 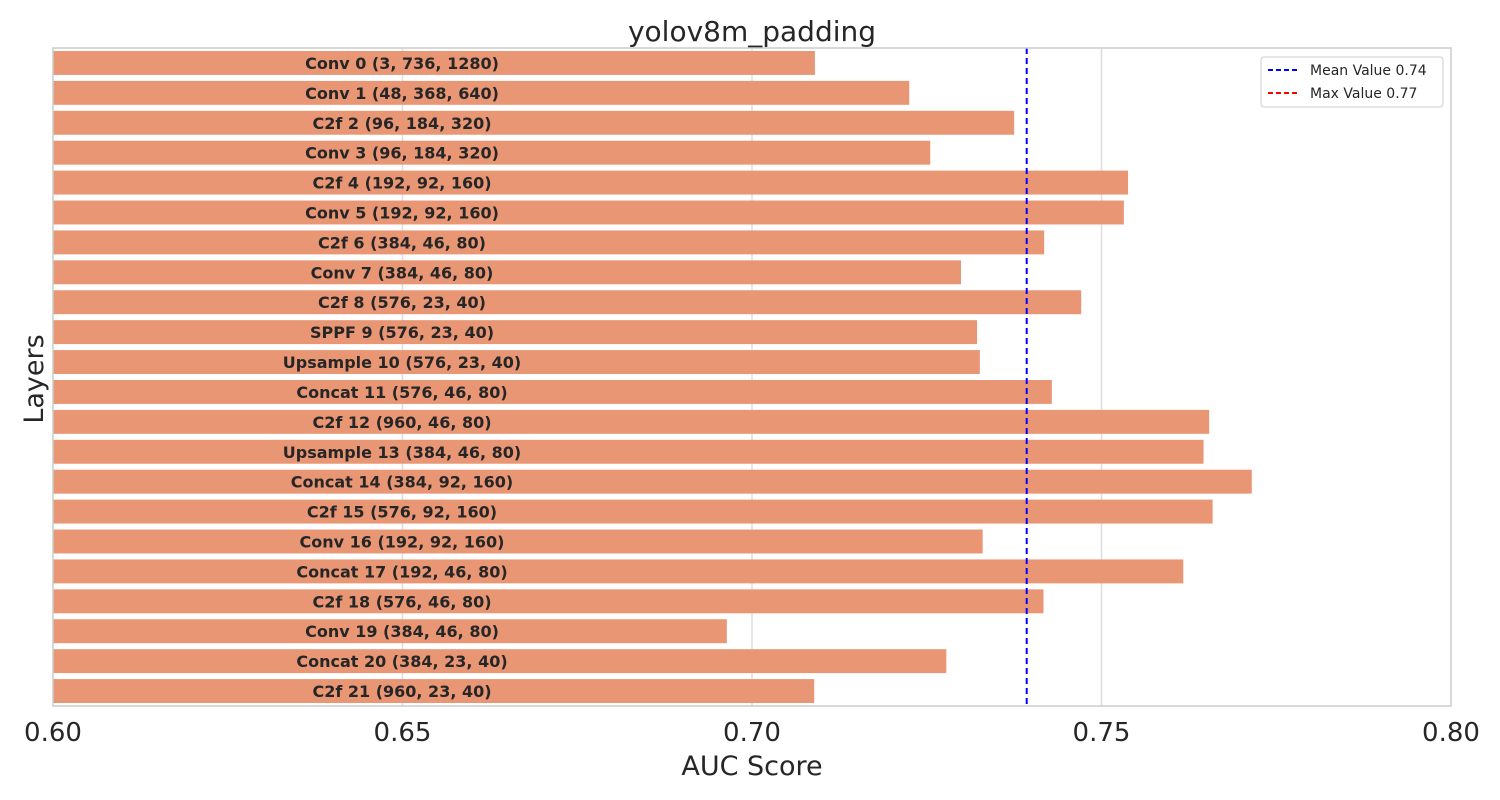 I want to click on bar-label: Concat 20 (384, 23, 40), so click(x=401, y=661).